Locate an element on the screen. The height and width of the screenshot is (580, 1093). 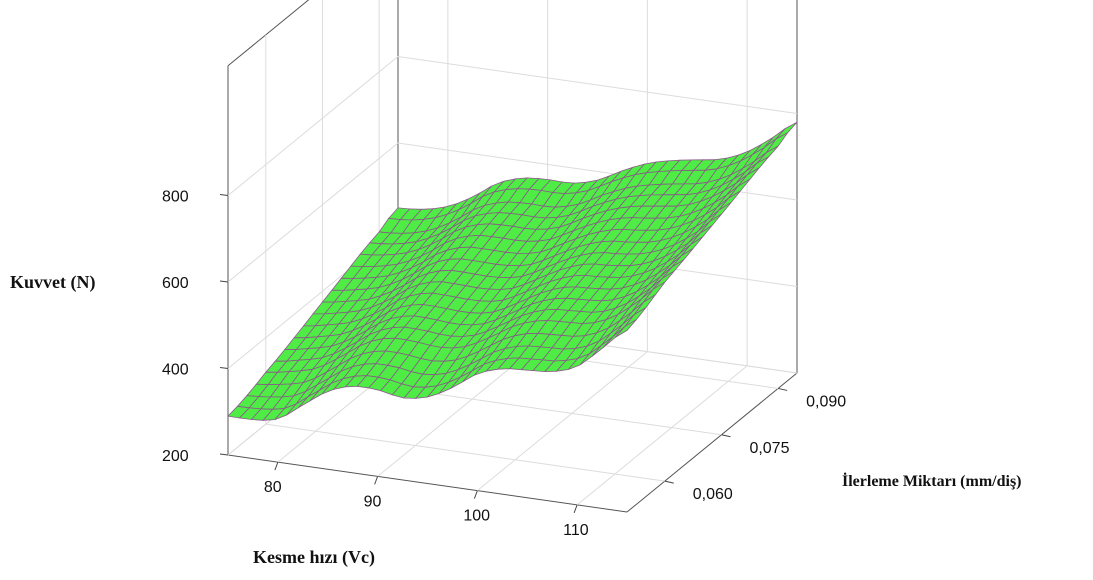
y-tick-label: 0,075 is located at coordinates (769, 448).